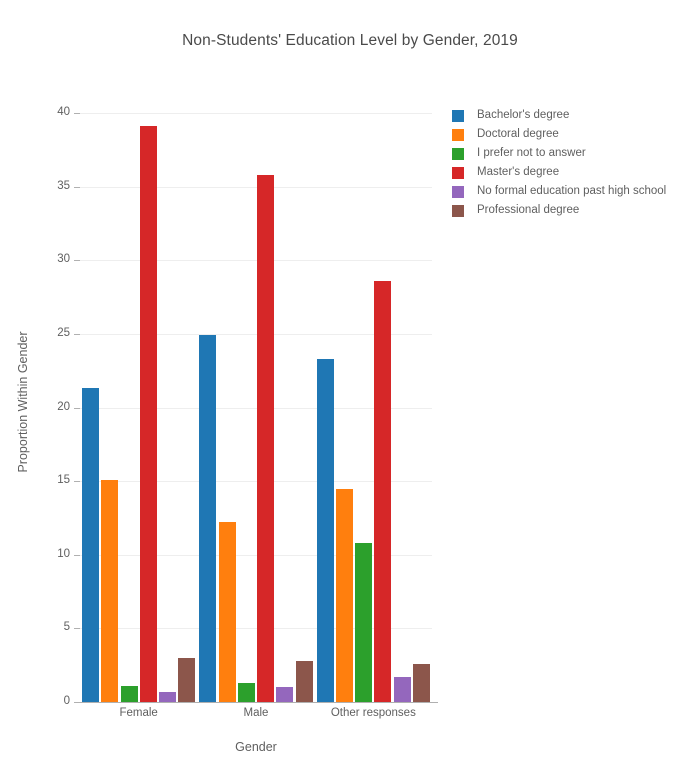  Describe the element at coordinates (256, 747) in the screenshot. I see `x-axis-title: Gender` at that location.